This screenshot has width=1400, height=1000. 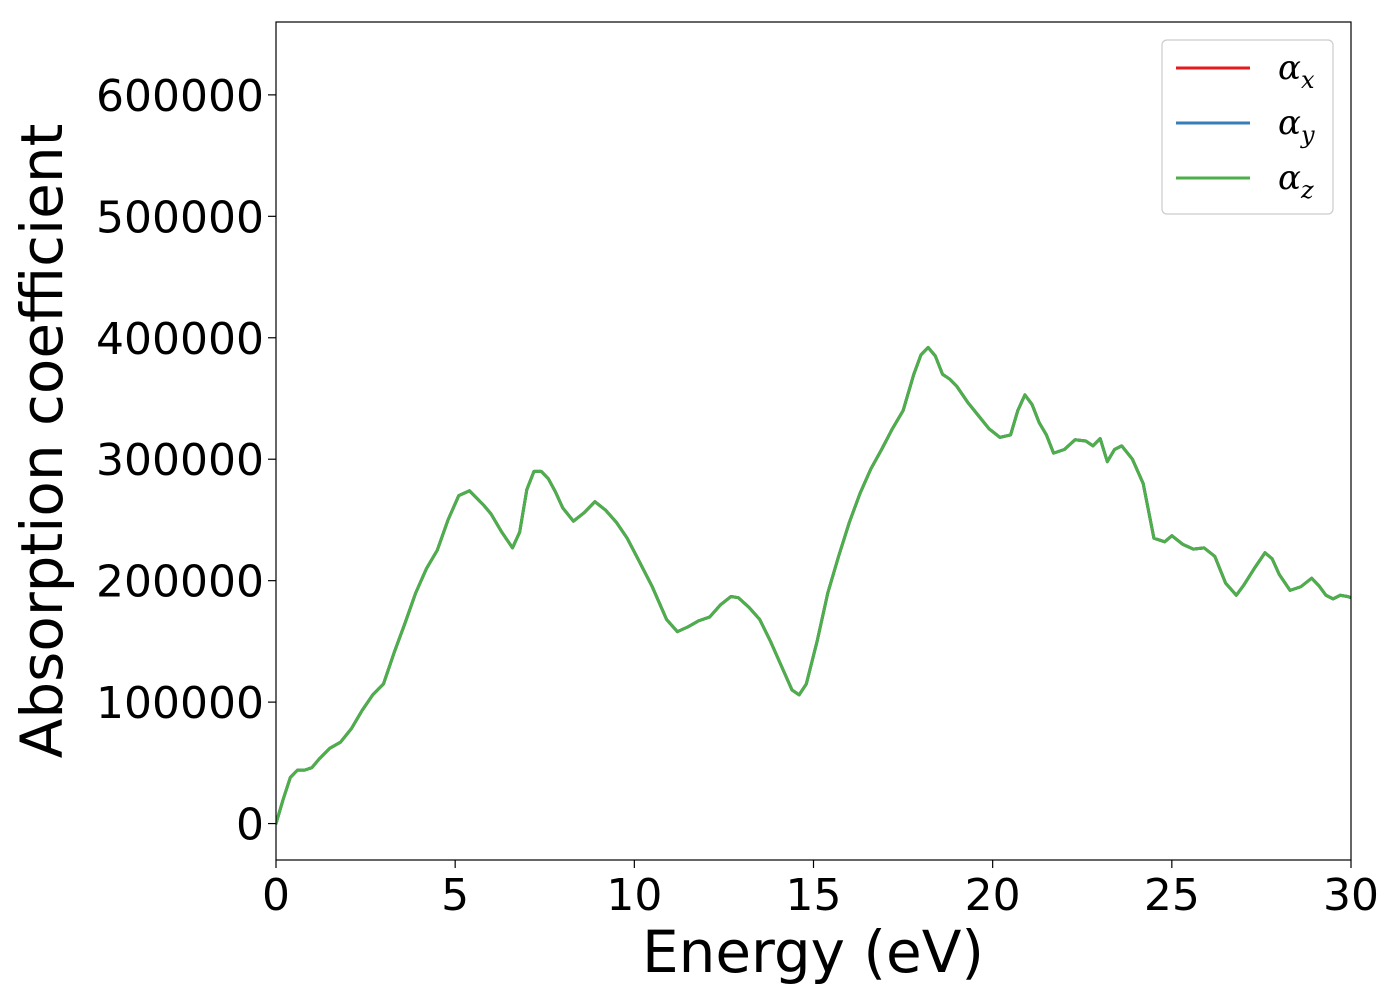 I want to click on x-tick-label: 5, so click(x=455, y=895).